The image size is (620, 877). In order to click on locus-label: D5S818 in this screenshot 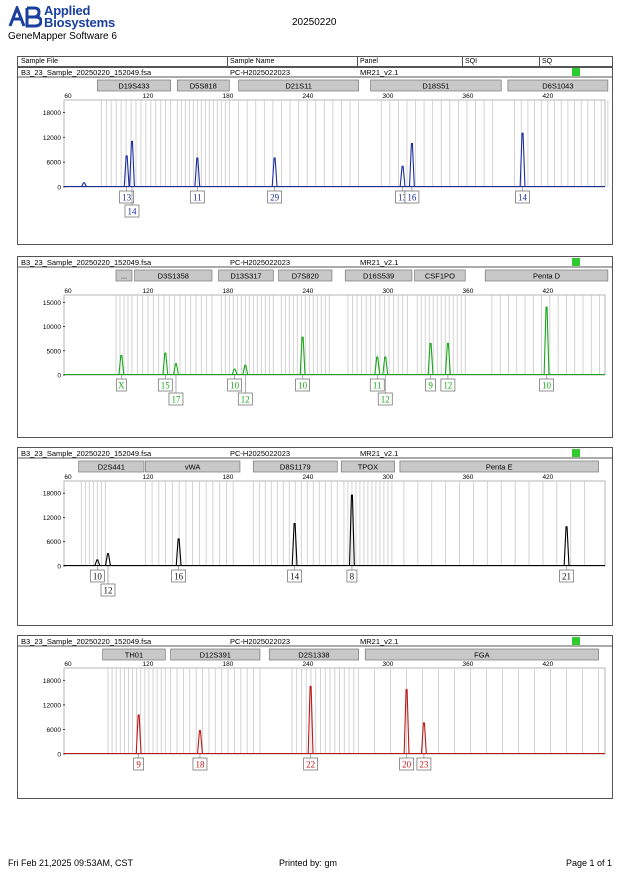, I will do `click(203, 86)`.